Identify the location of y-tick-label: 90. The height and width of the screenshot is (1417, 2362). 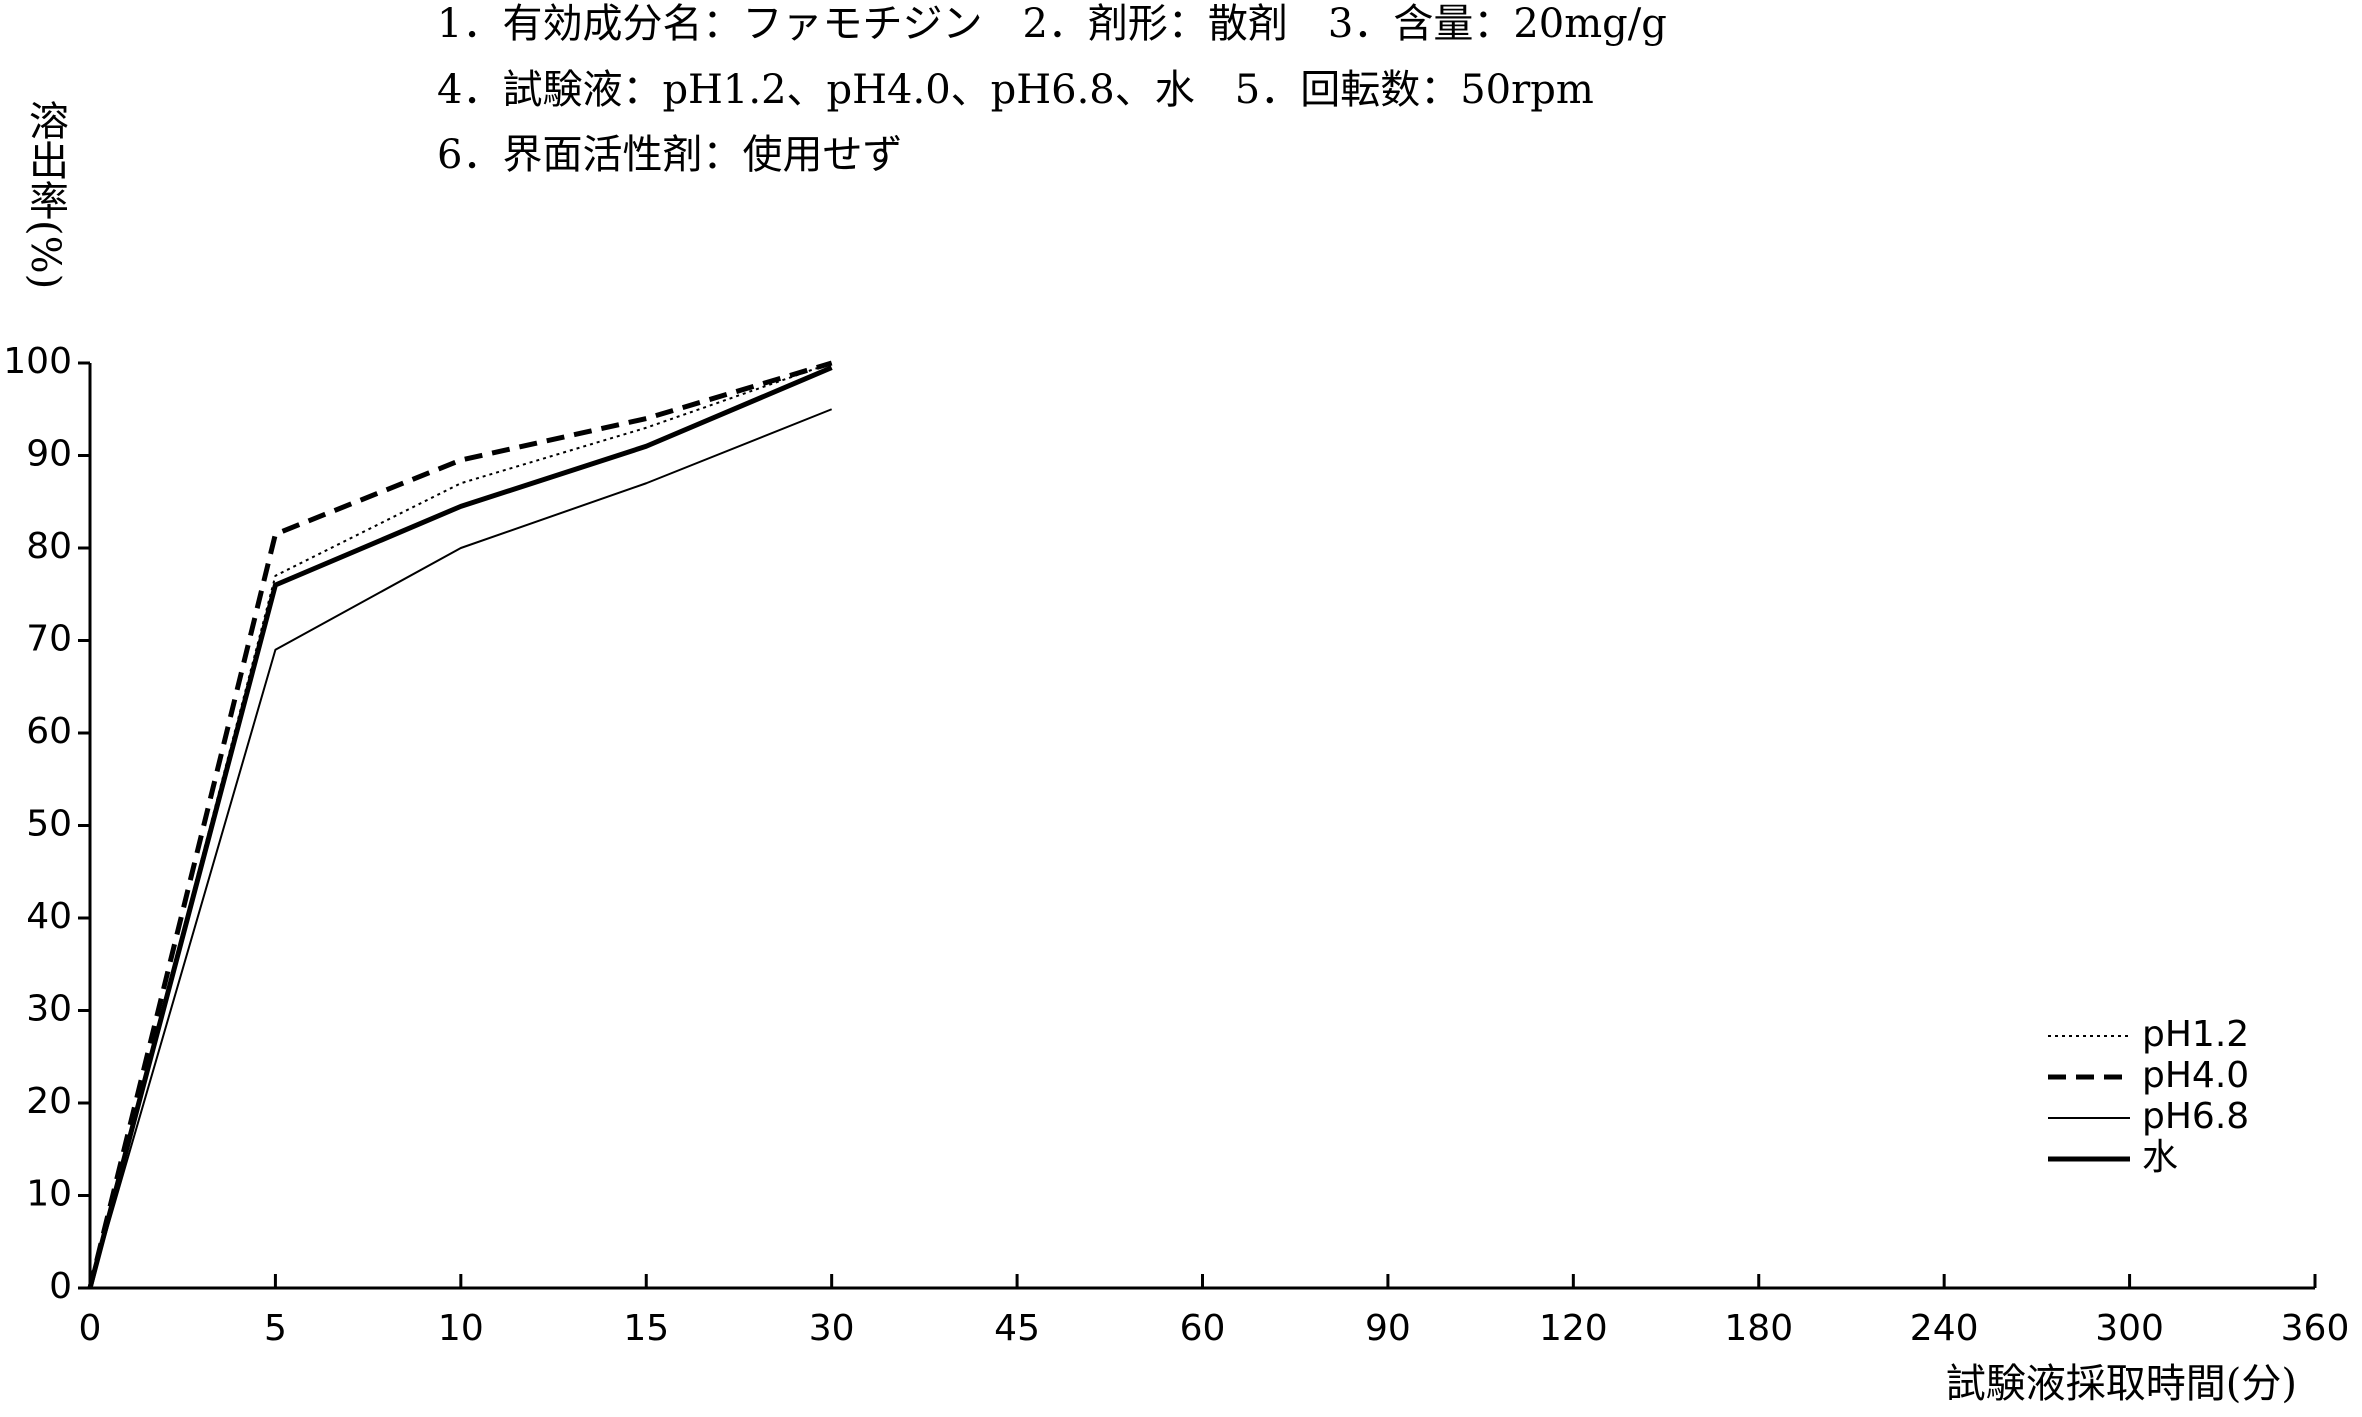
(49, 454).